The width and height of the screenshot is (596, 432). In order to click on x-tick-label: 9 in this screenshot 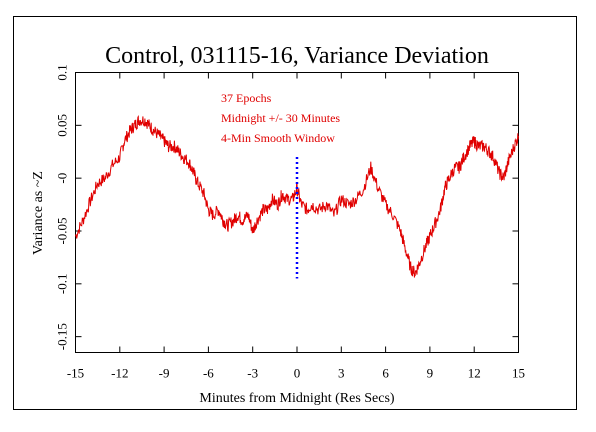, I will do `click(430, 373)`.